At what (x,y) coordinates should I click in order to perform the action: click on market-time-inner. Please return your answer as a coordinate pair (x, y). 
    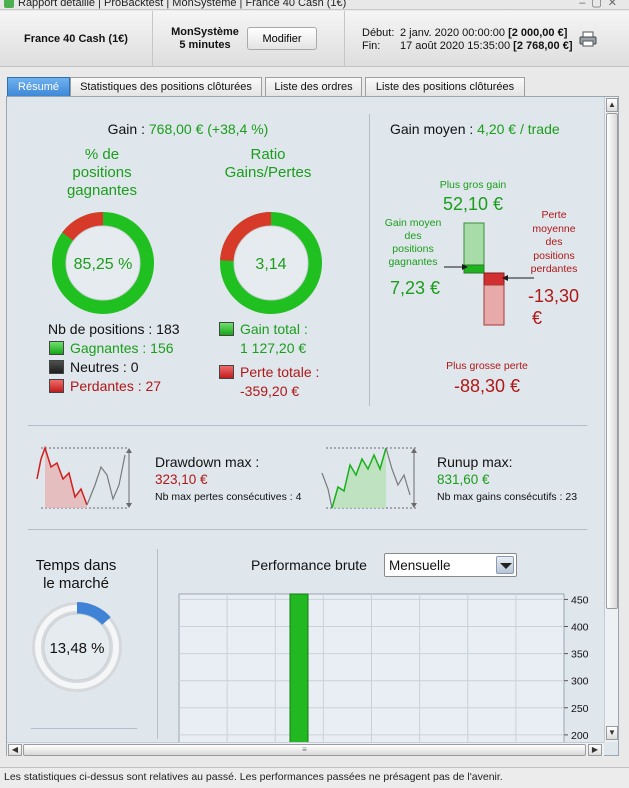
    Looking at the image, I should click on (77, 647).